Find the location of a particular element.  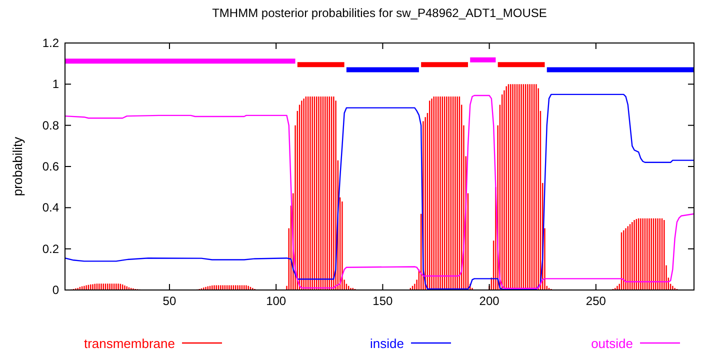

chart-title: TMHMM posterior probabilities for sw_P48962_ADT1_MOUSE is located at coordinates (379, 13).